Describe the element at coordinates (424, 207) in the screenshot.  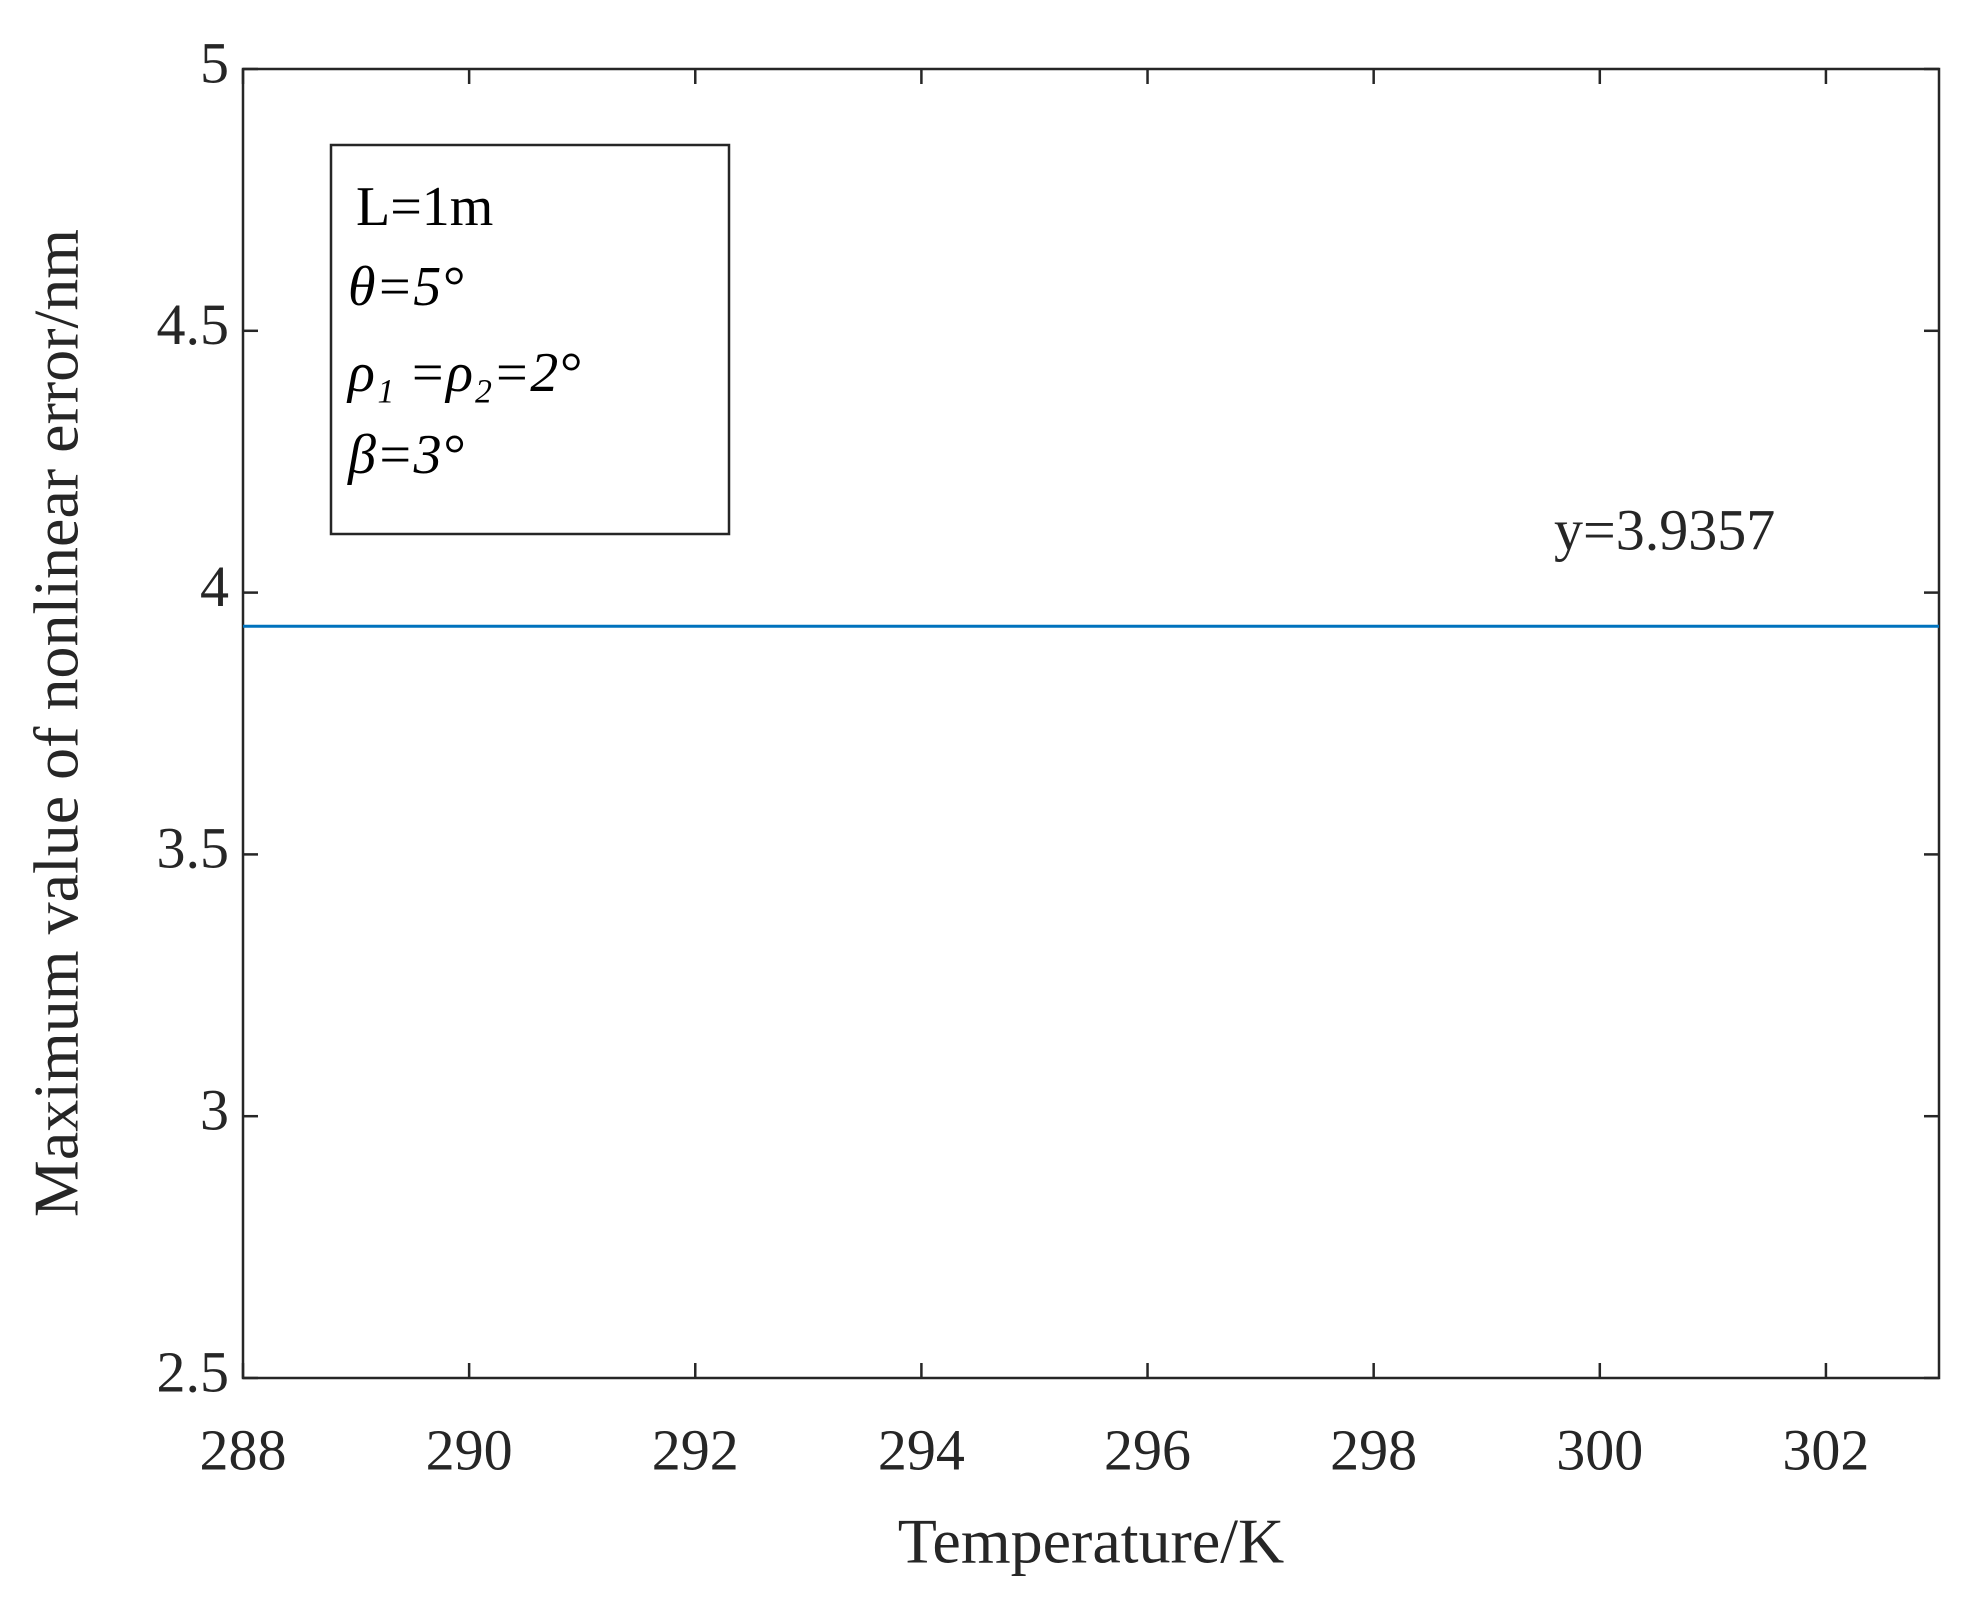
I see `annotation: L=1m` at that location.